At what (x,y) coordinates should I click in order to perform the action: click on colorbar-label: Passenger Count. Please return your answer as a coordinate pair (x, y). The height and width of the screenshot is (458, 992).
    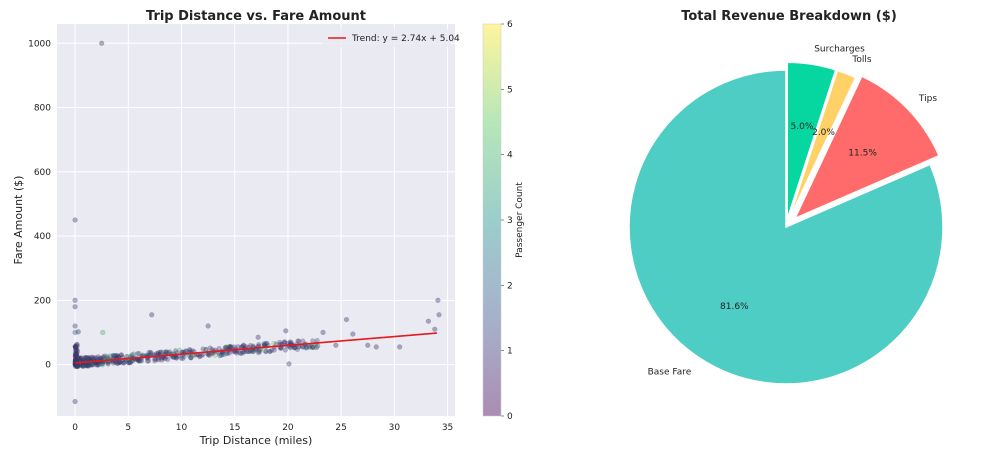
    Looking at the image, I should click on (520, 220).